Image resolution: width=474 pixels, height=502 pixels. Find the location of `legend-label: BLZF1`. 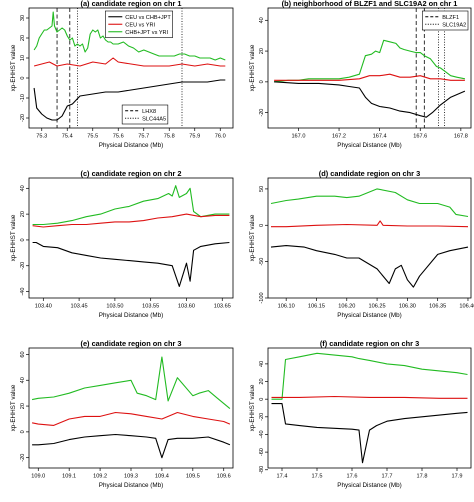

legend-label: BLZF1 is located at coordinates (450, 18).